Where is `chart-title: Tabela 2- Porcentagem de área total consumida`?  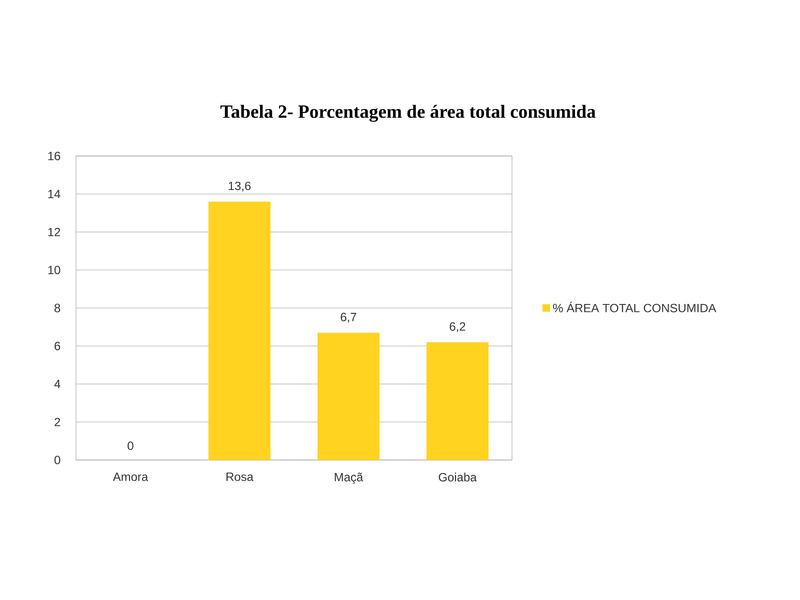 chart-title: Tabela 2- Porcentagem de área total consumida is located at coordinates (408, 113).